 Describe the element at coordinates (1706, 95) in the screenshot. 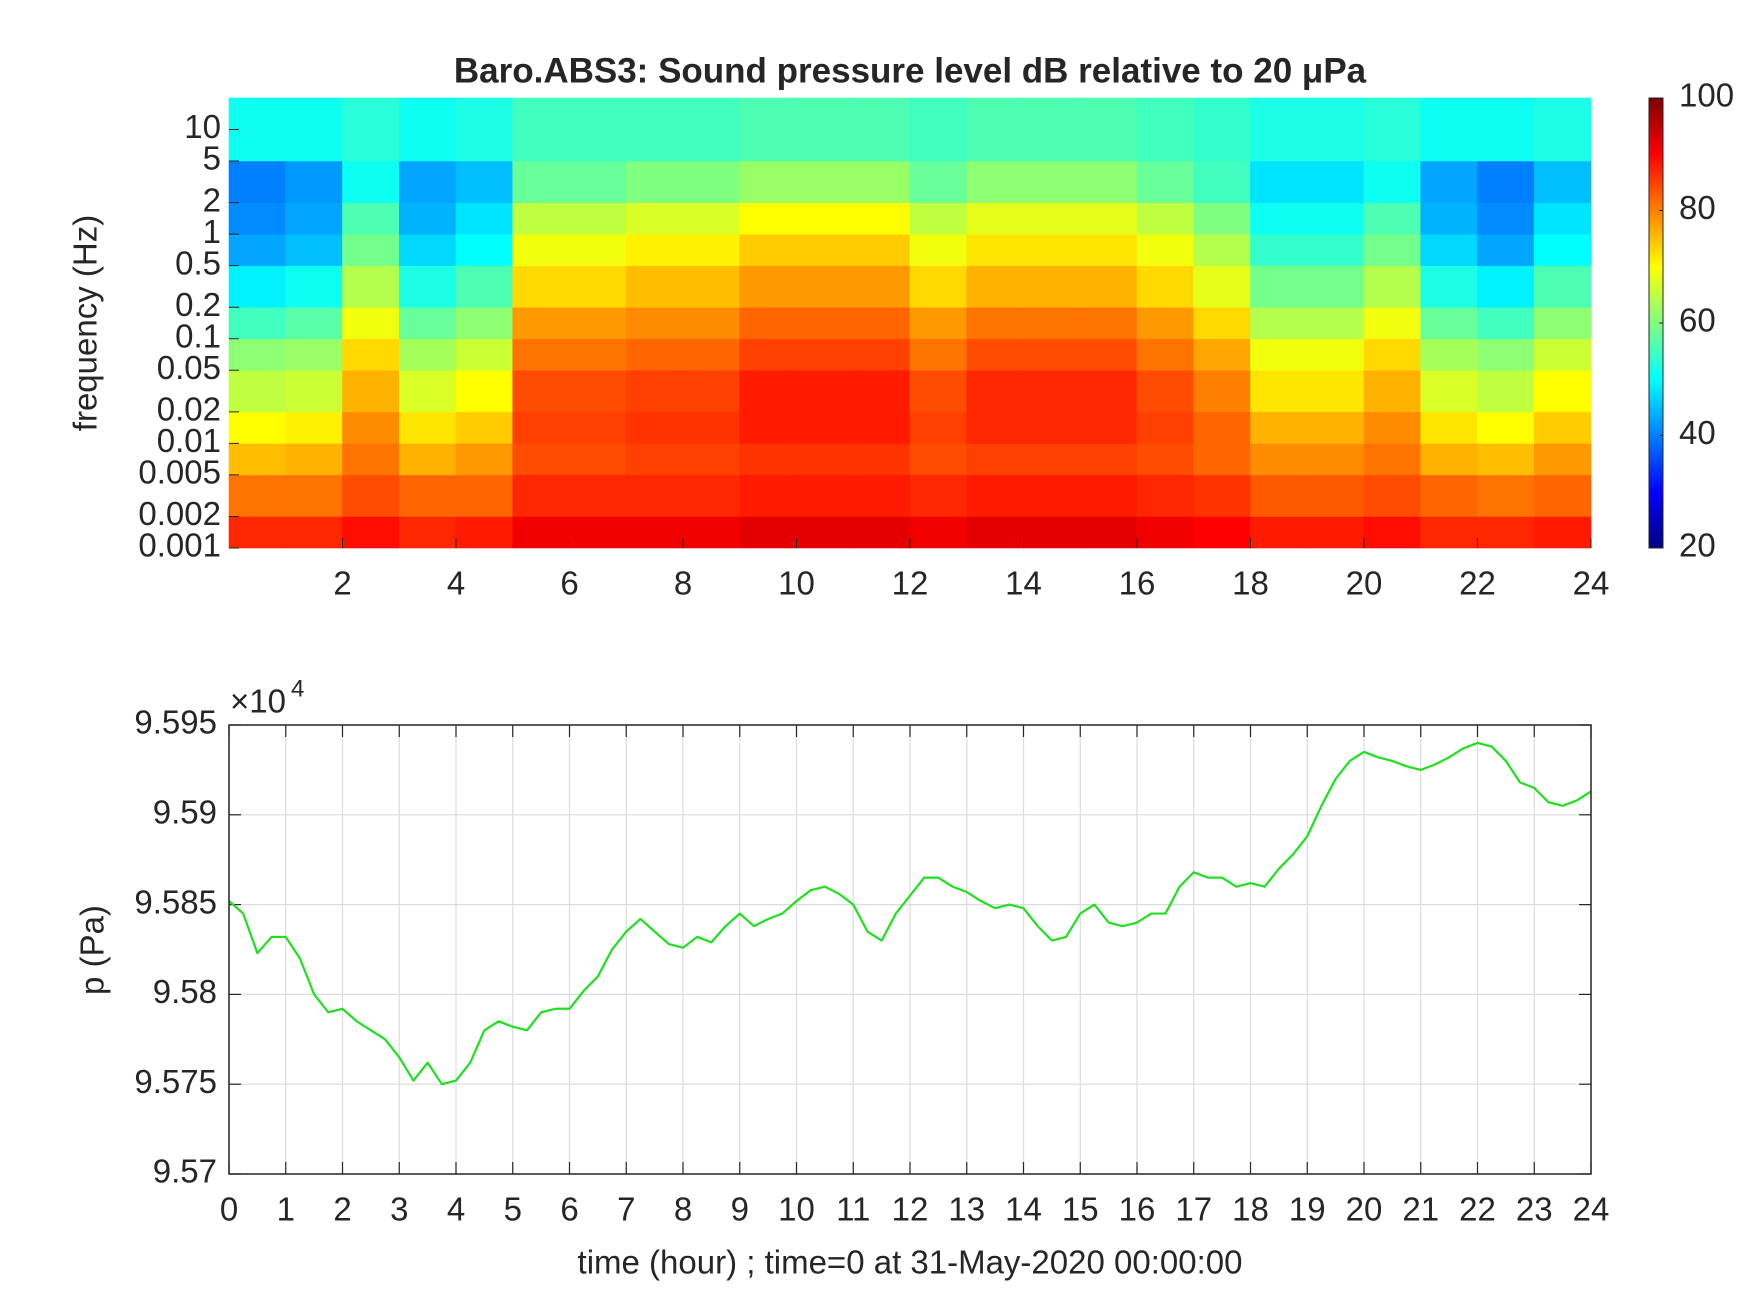

I see `colorbar-tick-label: 100` at that location.